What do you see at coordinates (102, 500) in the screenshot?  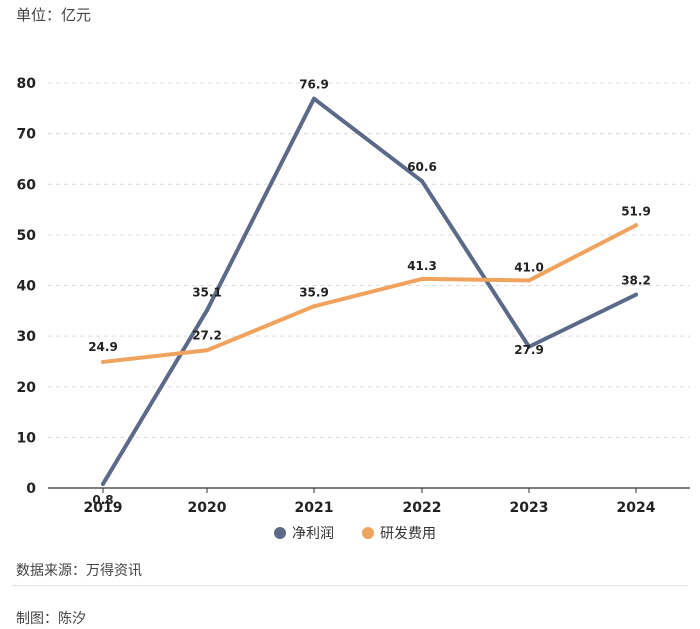 I see `data-label-net-profit: 0.8` at bounding box center [102, 500].